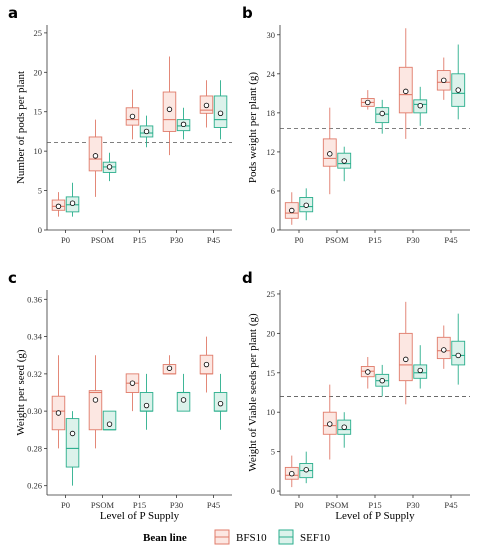 The width and height of the screenshot is (479, 550). Describe the element at coordinates (21, 127) in the screenshot. I see `y-axis-title: Number of pods per plant` at that location.